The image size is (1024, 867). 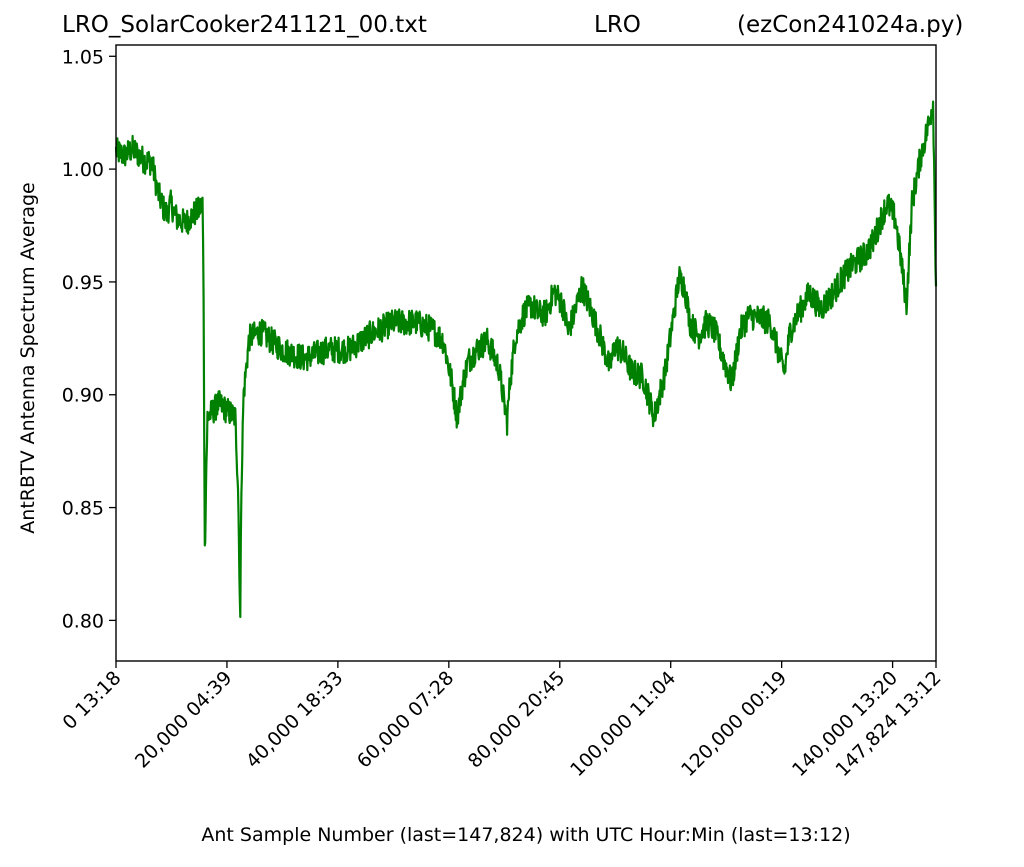 I want to click on x-tick-label: 120,000 00:19, so click(x=734, y=724).